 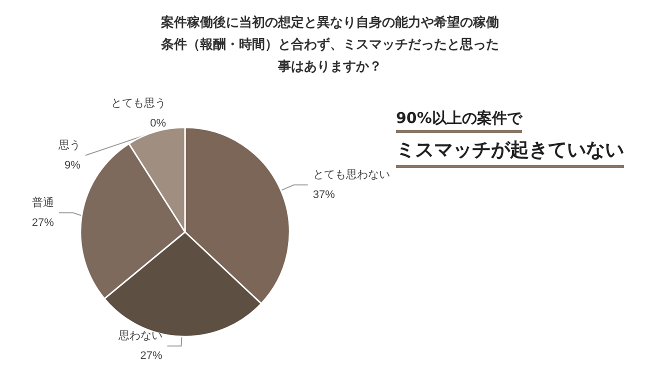 I want to click on text: ミスマッチが起きていない, so click(x=510, y=152).